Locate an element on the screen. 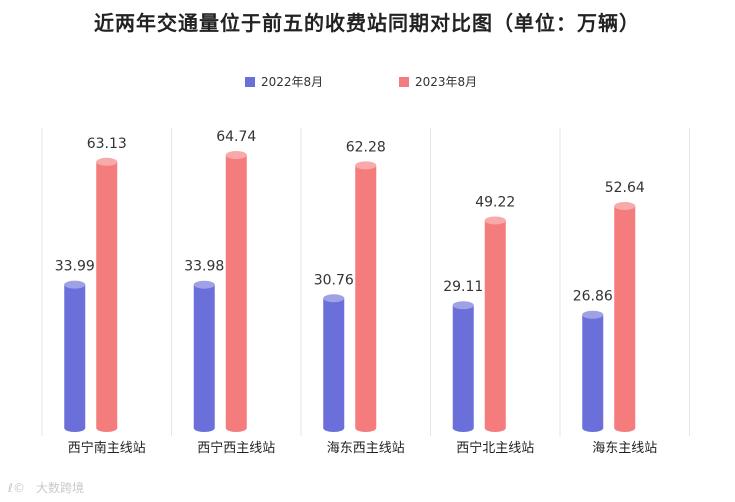 This screenshot has height=502, width=735. value-label: 29.11 is located at coordinates (463, 287).